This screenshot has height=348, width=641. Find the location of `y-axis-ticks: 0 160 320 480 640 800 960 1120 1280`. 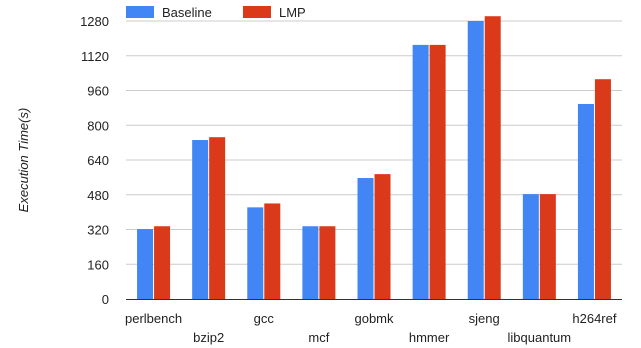

y-axis-ticks: 0 160 320 480 640 800 960 1120 1280 is located at coordinates (94, 160).